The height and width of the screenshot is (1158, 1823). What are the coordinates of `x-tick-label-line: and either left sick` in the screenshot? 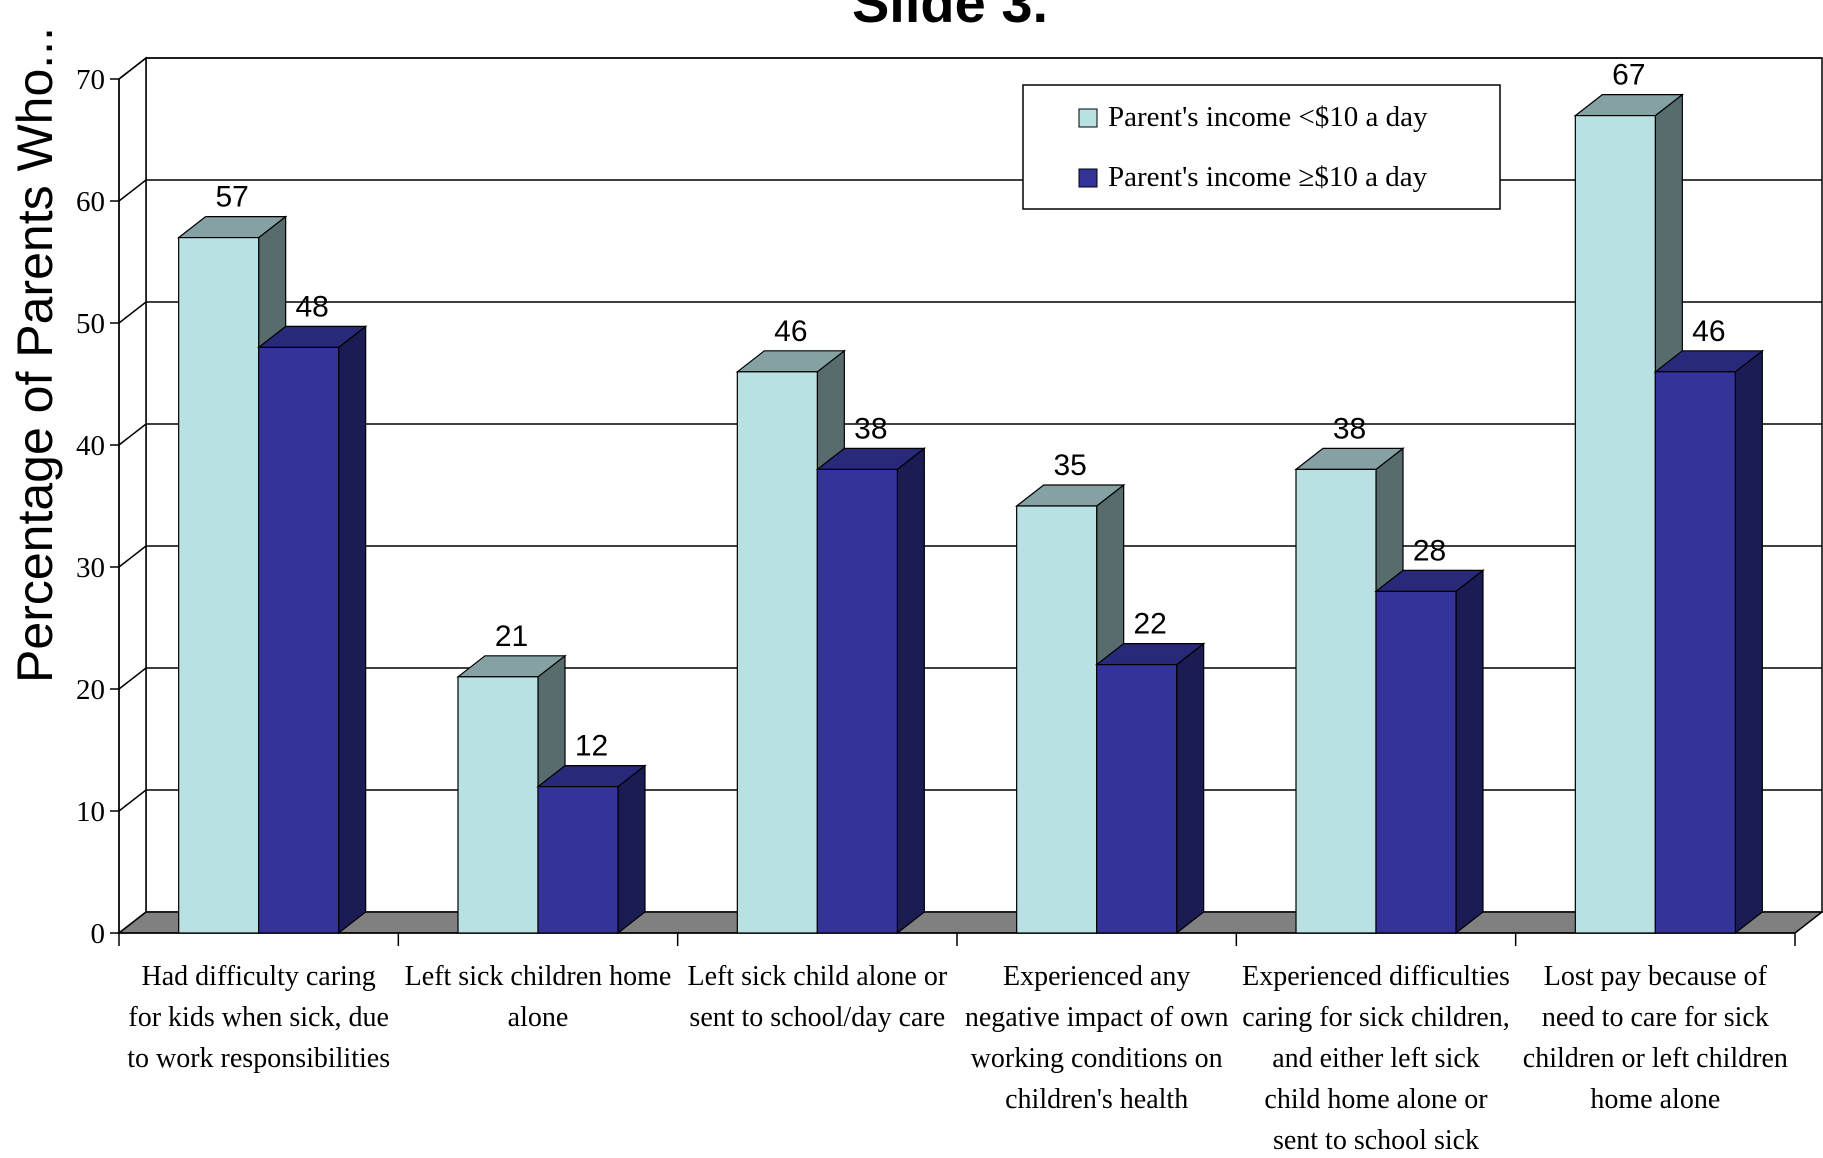 It's located at (1376, 1058).